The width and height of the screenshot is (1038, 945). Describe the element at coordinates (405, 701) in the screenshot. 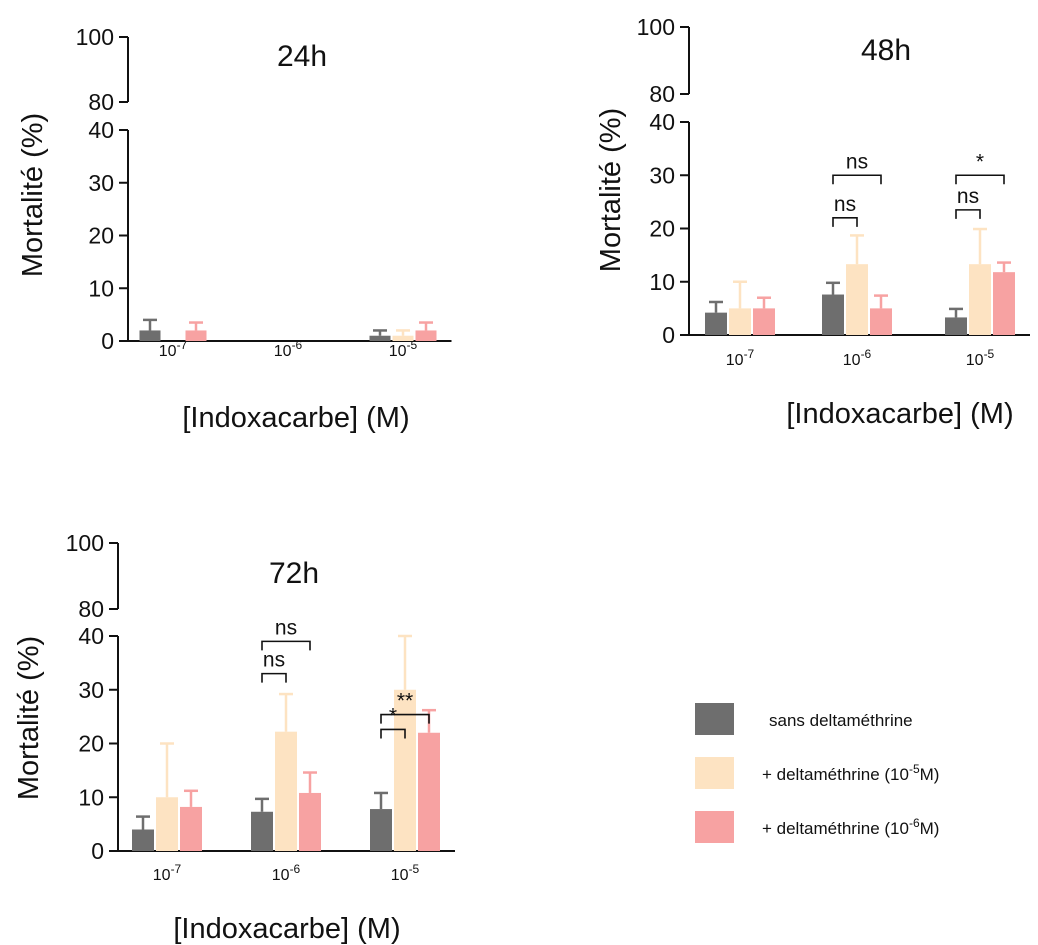

I see `significance-label: **` at that location.